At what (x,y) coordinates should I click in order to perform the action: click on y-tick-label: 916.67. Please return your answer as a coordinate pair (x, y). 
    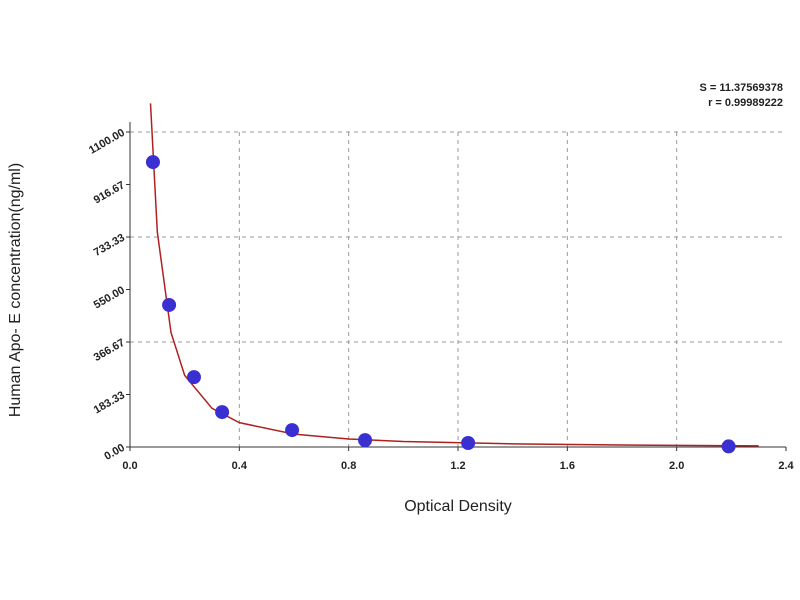
    Looking at the image, I should click on (109, 192).